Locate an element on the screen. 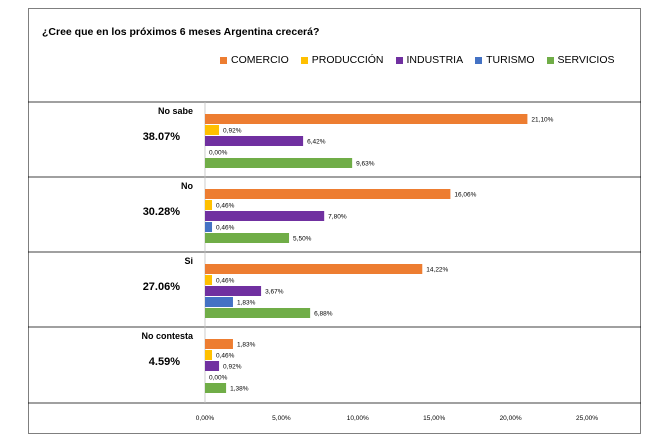 This screenshot has height=447, width=669. data-label: 9,63% is located at coordinates (365, 164).